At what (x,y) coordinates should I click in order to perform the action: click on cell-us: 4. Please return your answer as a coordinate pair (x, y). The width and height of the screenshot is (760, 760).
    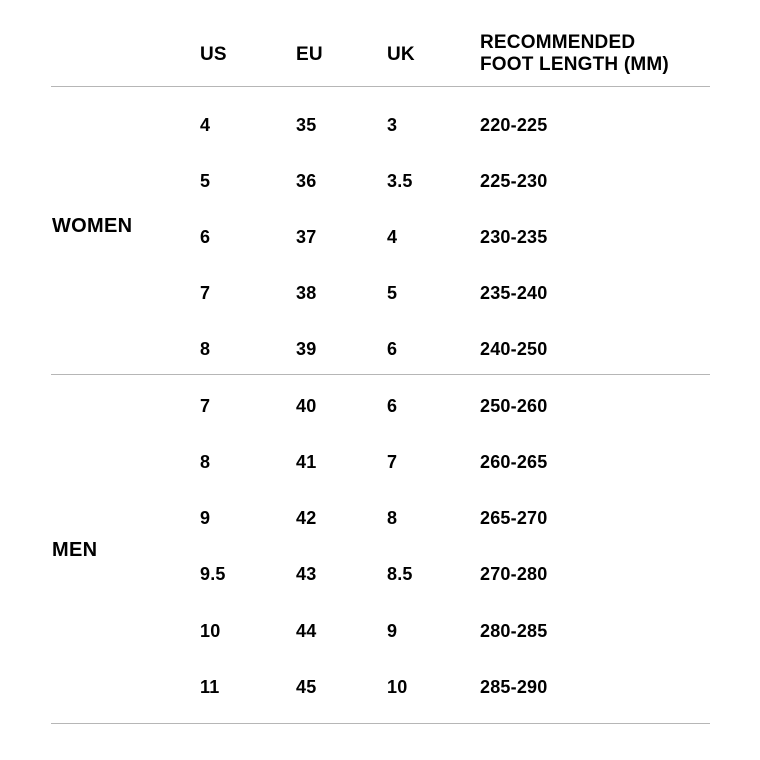
    Looking at the image, I should click on (205, 125).